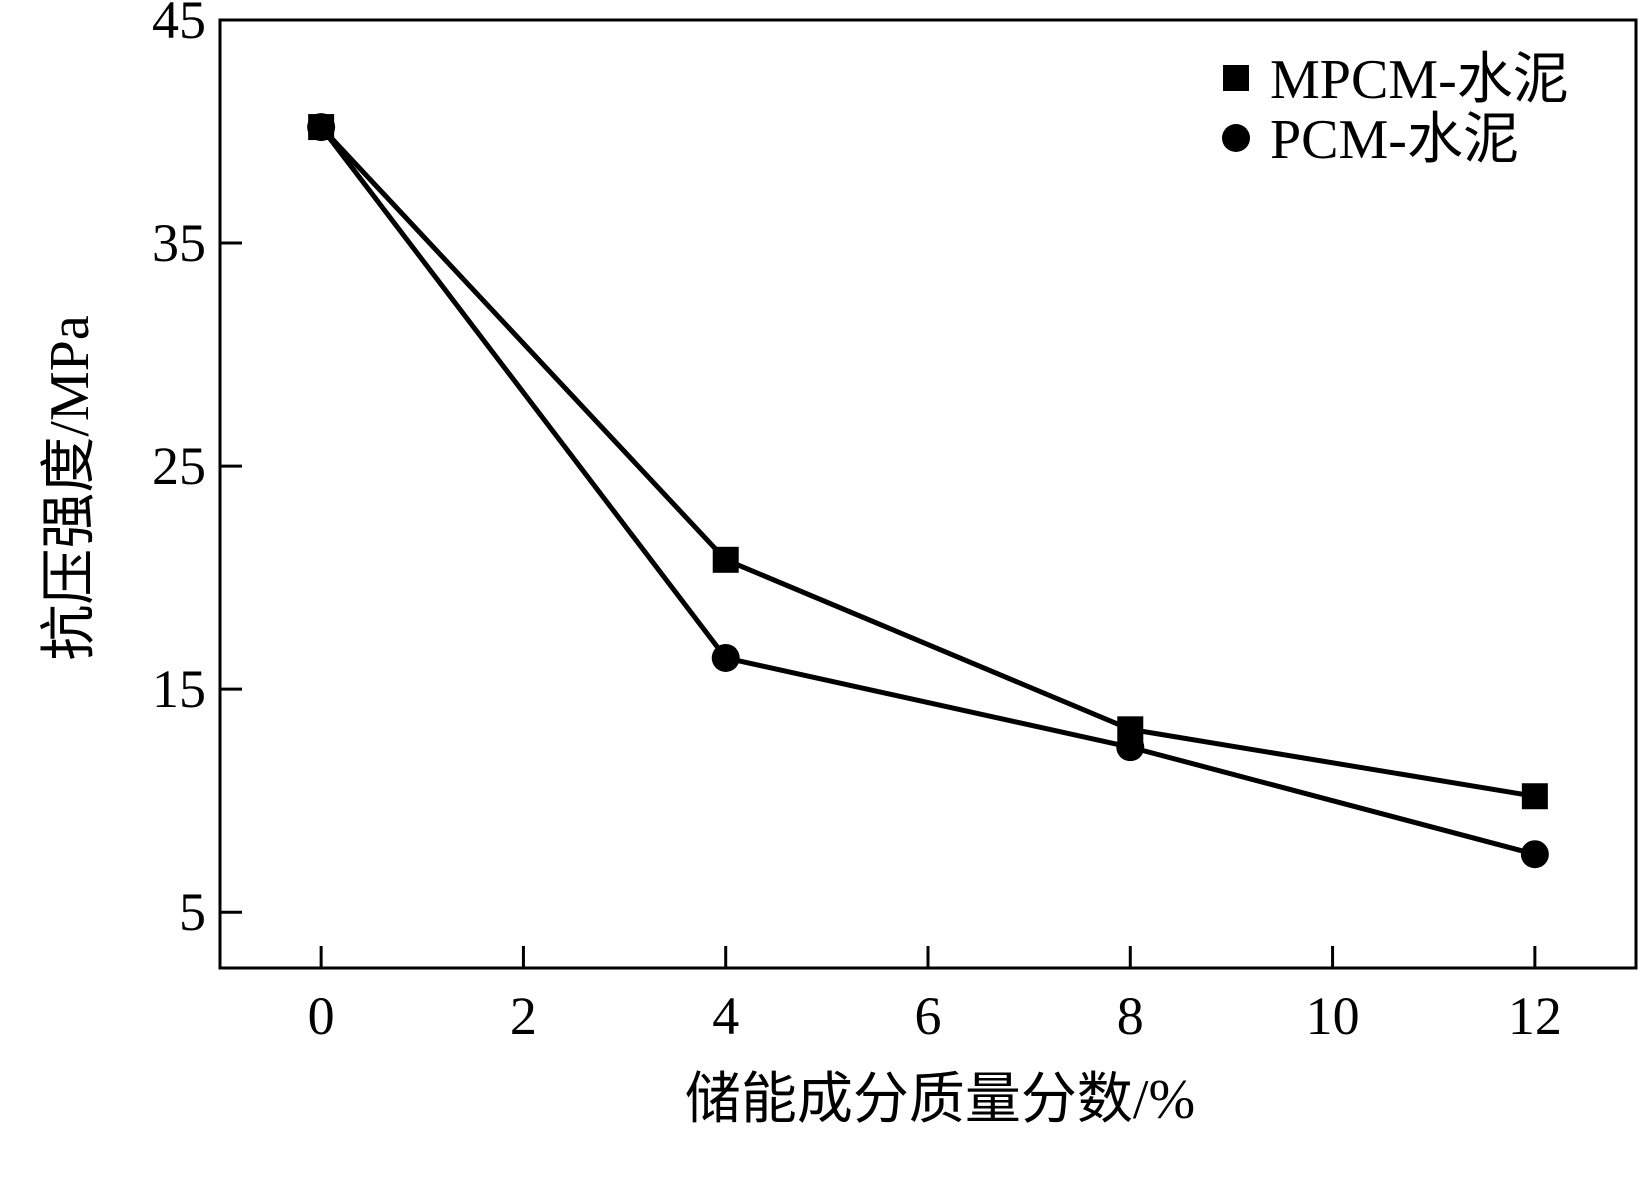 This screenshot has width=1640, height=1181. What do you see at coordinates (179, 689) in the screenshot?
I see `y-tick-label: 15` at bounding box center [179, 689].